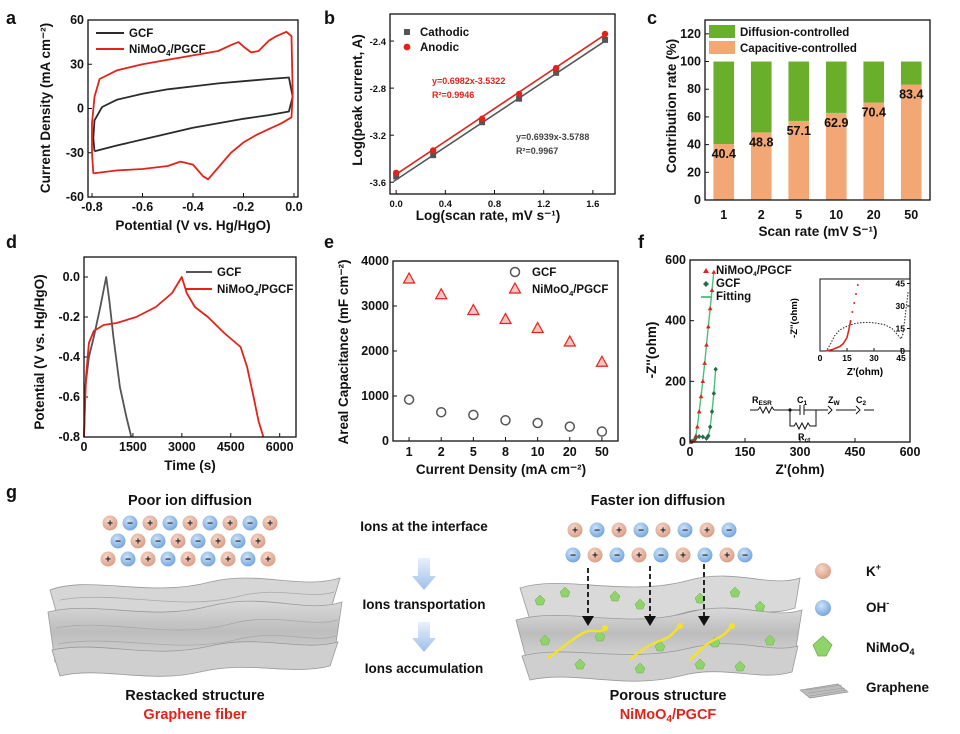 Image resolution: width=960 pixels, height=734 pixels. I want to click on panel-e-plot-frame, so click(505, 351).